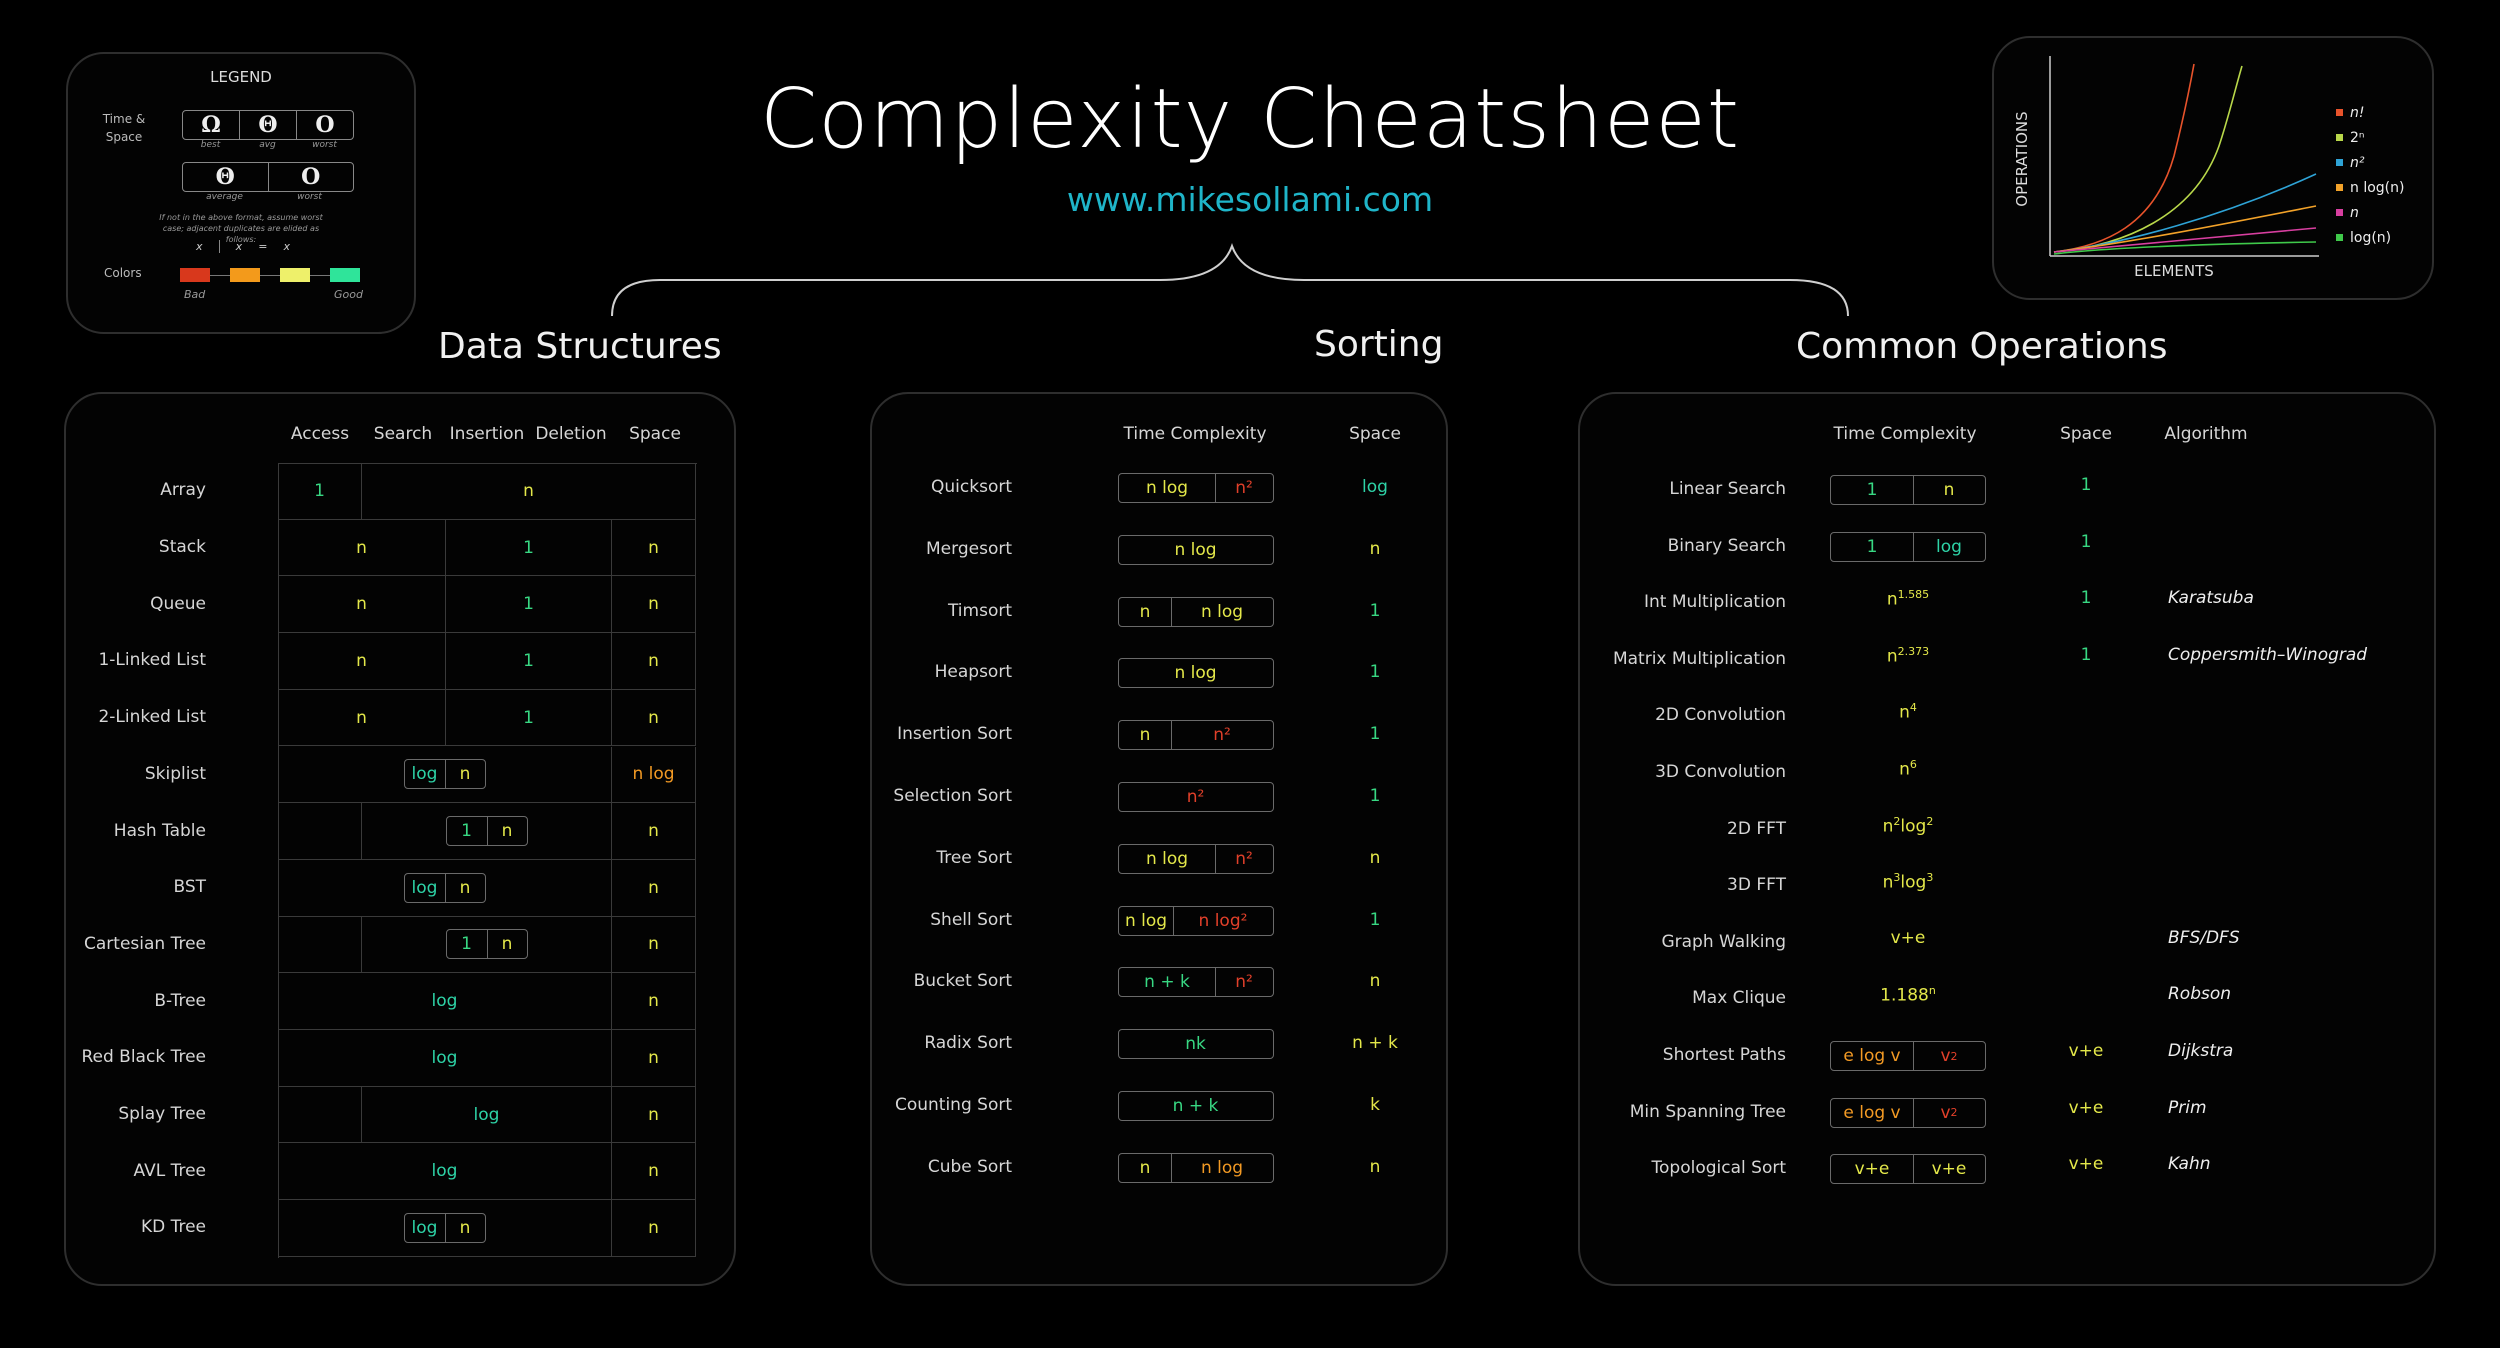 The width and height of the screenshot is (2500, 1348). What do you see at coordinates (1718, 1168) in the screenshot?
I see `ops-row-label: Topological Sort` at bounding box center [1718, 1168].